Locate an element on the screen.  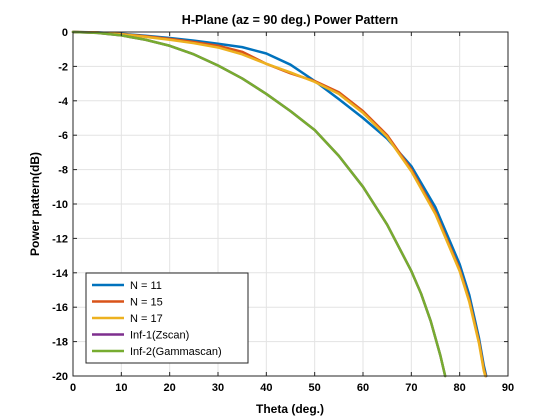
x-tick-label: 60 is located at coordinates (363, 388).